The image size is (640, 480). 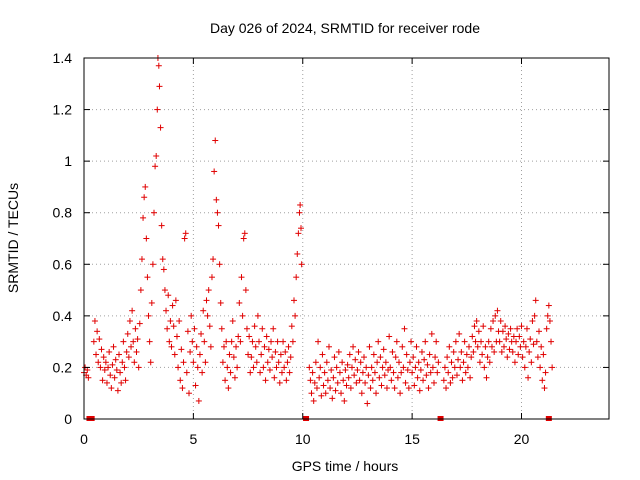 What do you see at coordinates (63, 367) in the screenshot?
I see `y-tick-label: 0.2` at bounding box center [63, 367].